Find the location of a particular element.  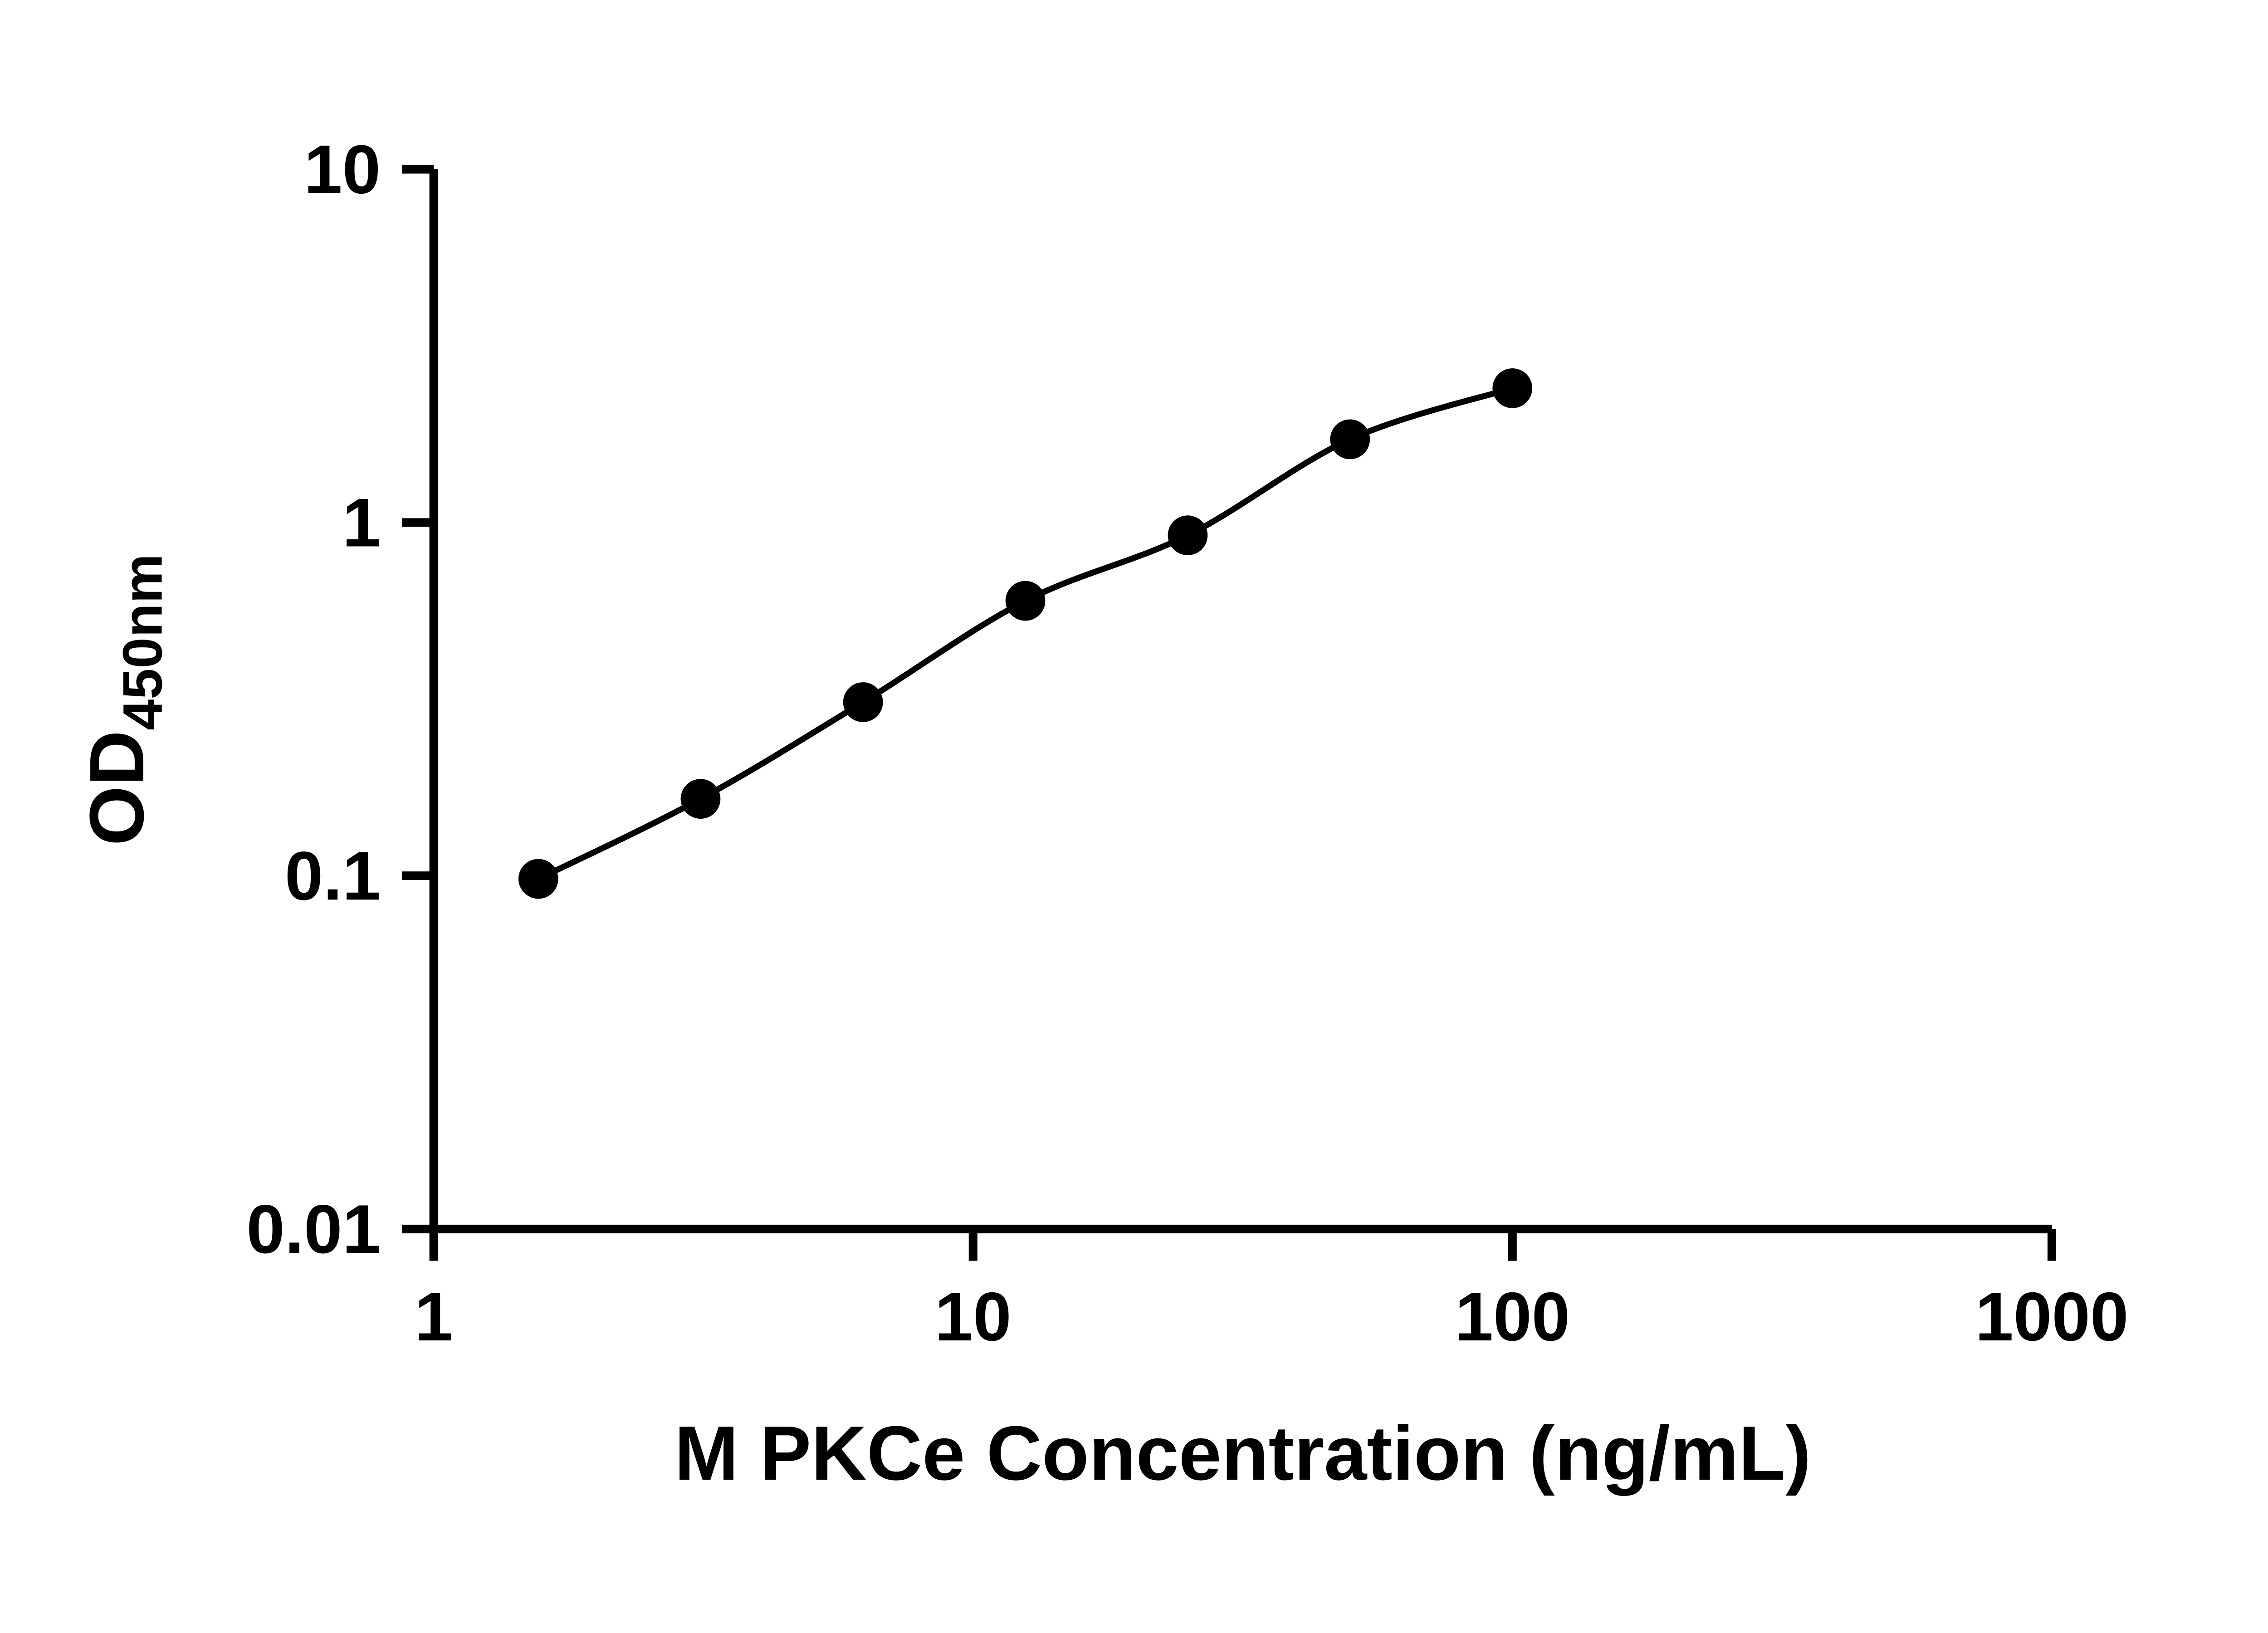

x-axis-tick-label: 1000 is located at coordinates (2051, 1316).